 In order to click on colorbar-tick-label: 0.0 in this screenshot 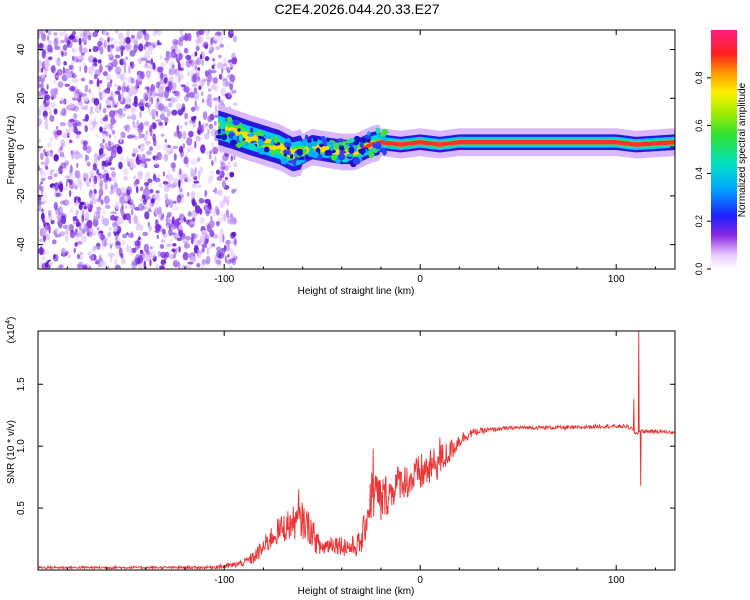, I will do `click(699, 269)`.